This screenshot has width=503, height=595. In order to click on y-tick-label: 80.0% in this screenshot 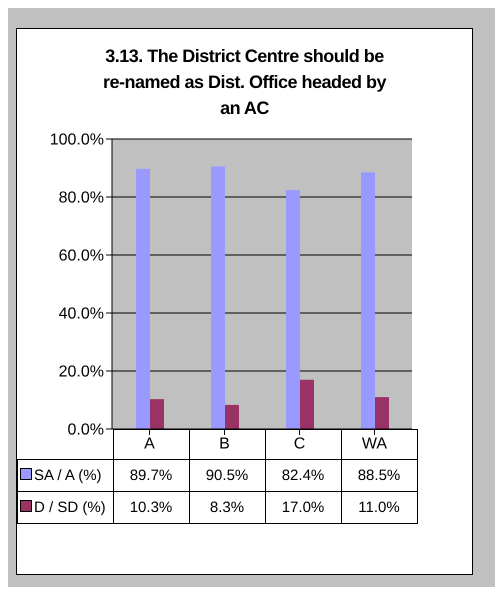, I will do `click(81, 198)`.